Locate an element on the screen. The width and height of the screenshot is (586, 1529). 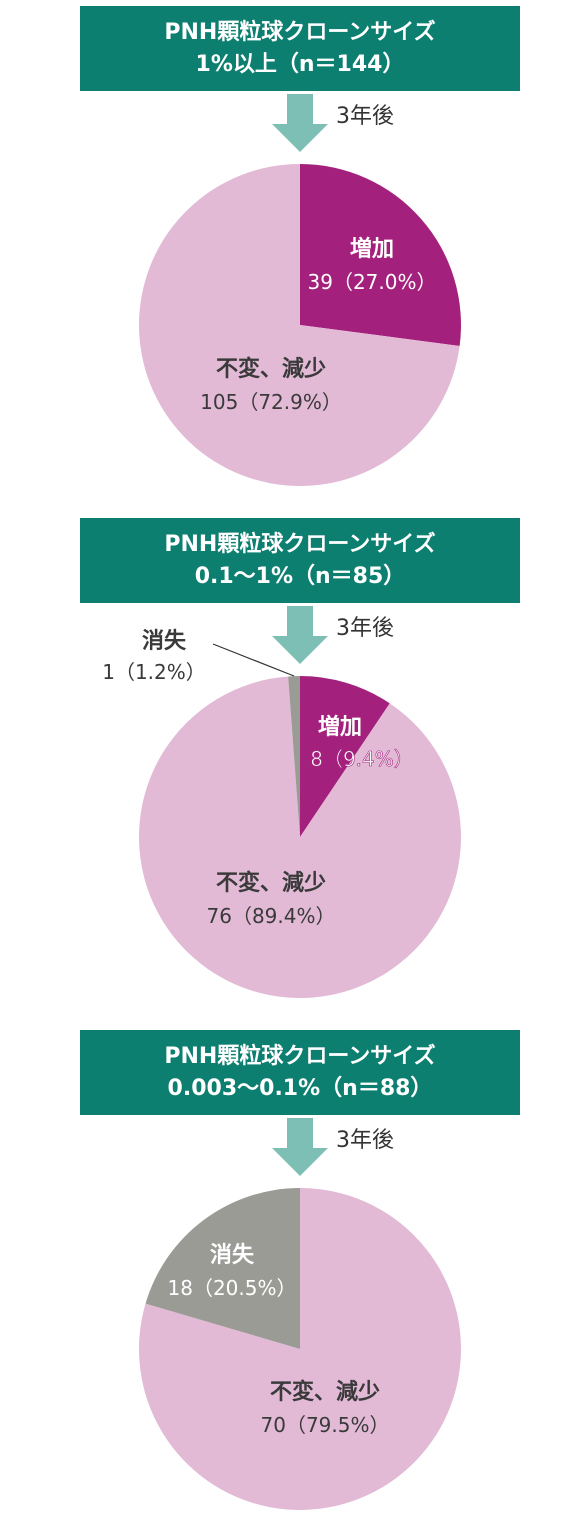
pie-1-arrow-icon is located at coordinates (300, 123).